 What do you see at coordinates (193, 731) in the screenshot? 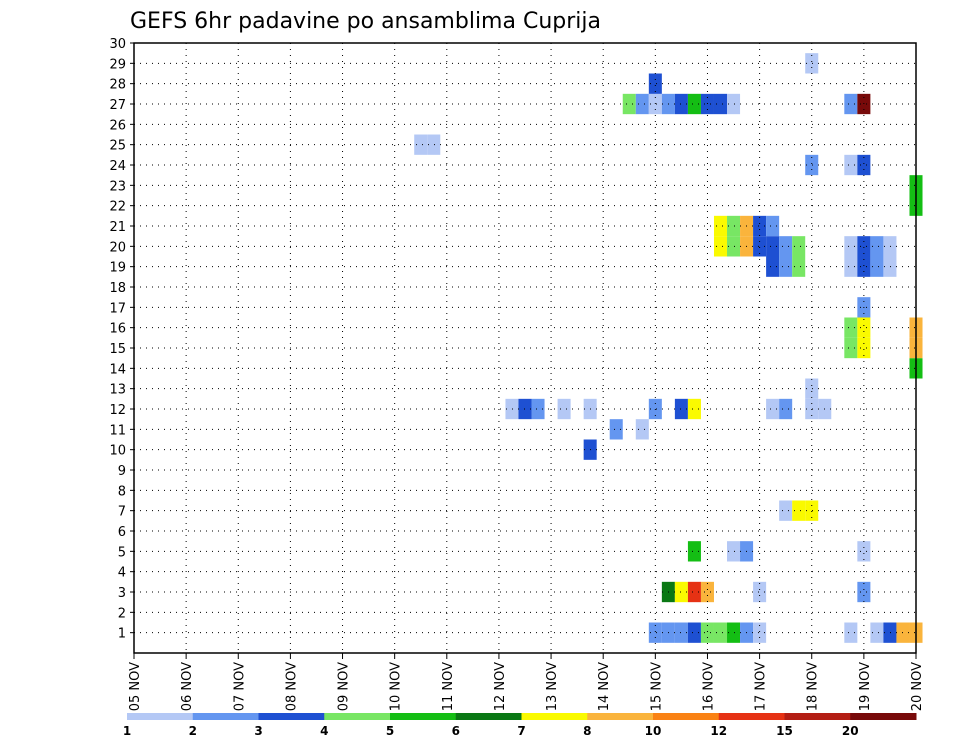
I see `legend-label-1: 2` at bounding box center [193, 731].